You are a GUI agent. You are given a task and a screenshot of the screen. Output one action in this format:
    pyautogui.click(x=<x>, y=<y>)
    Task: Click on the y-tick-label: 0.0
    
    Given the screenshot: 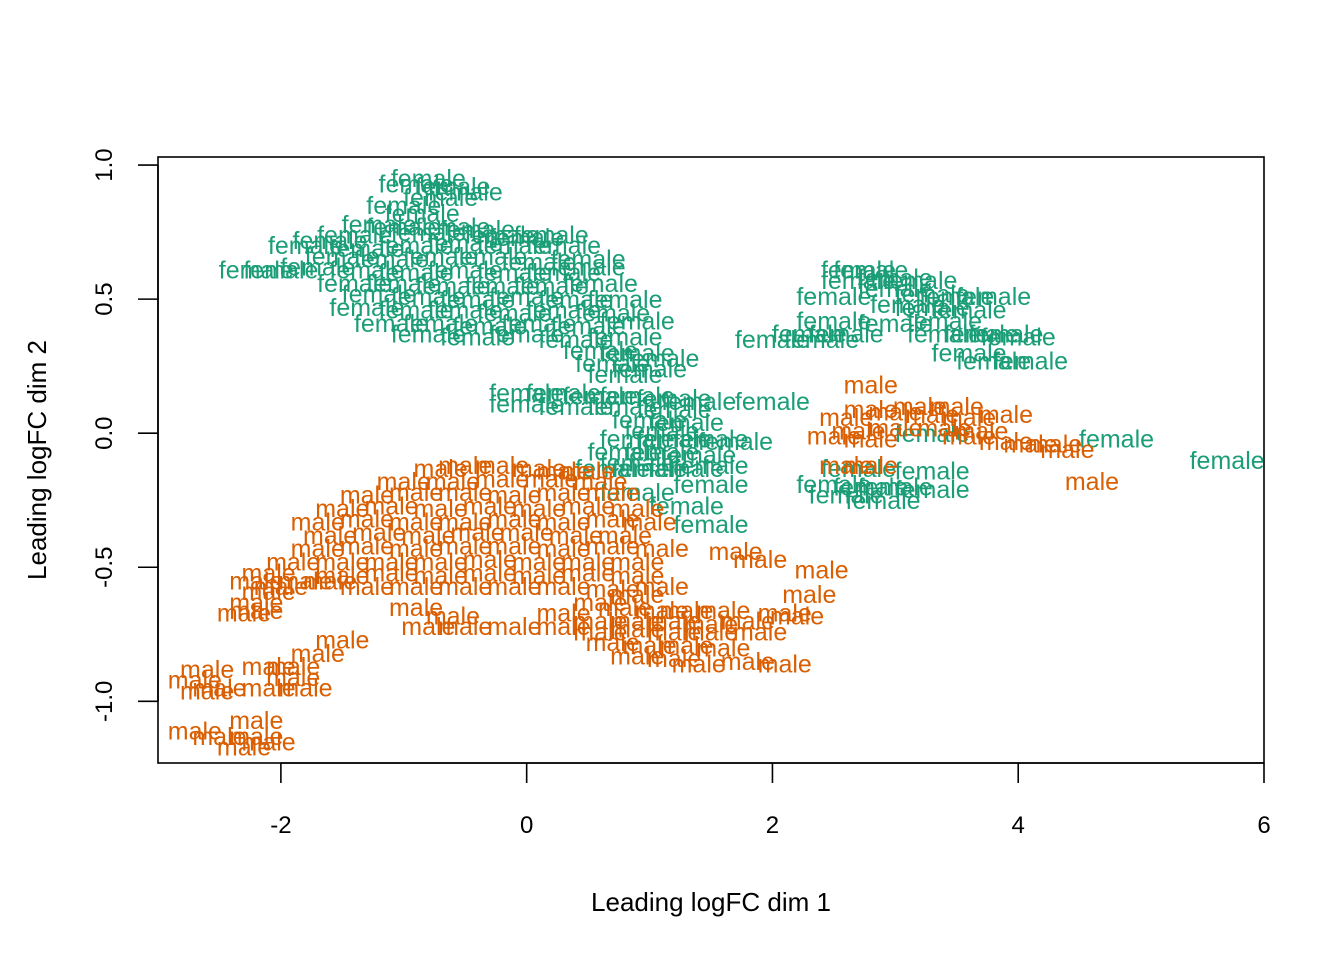 What is the action you would take?
    pyautogui.click(x=104, y=432)
    